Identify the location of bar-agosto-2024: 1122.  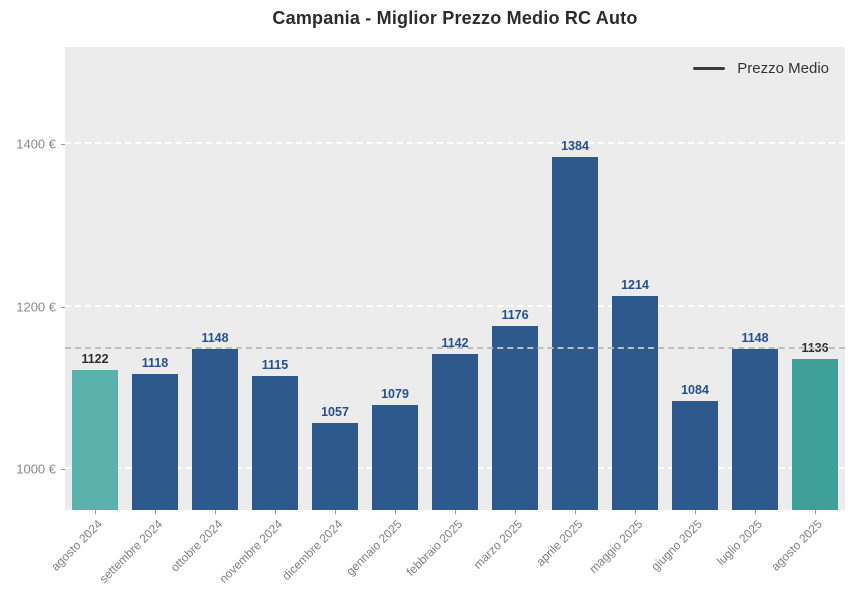
(95, 431).